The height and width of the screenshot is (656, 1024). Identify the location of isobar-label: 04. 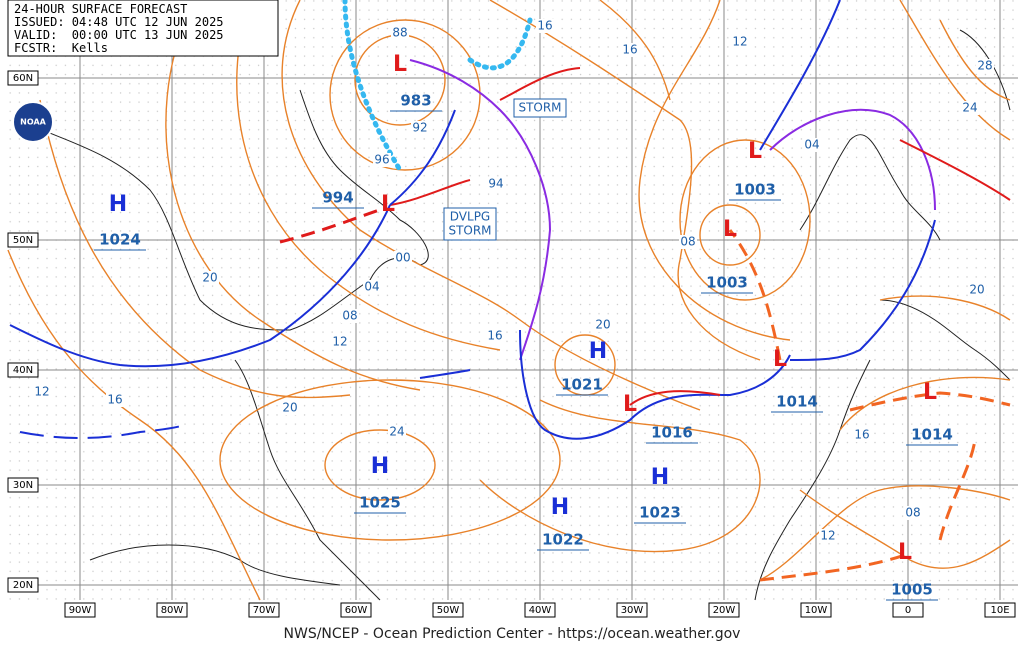
(371, 287).